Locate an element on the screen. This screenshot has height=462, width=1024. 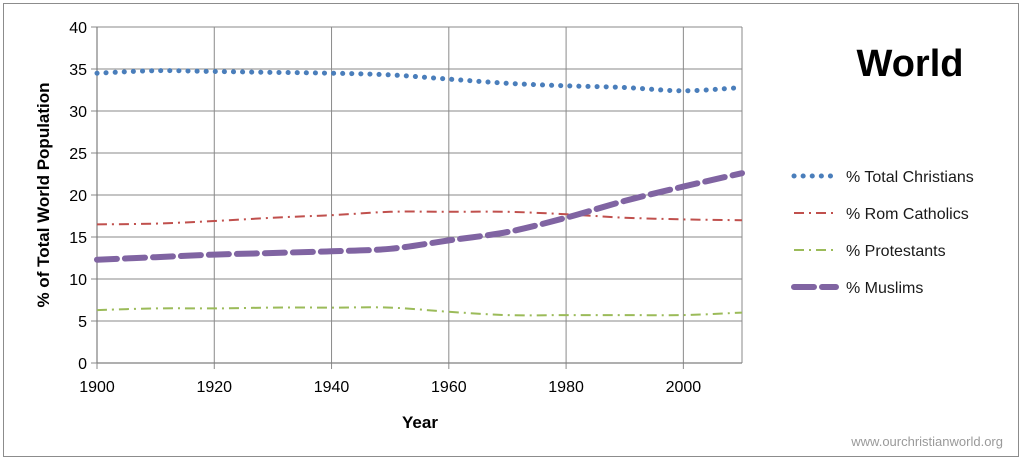
x-axis-title: Year is located at coordinates (420, 422).